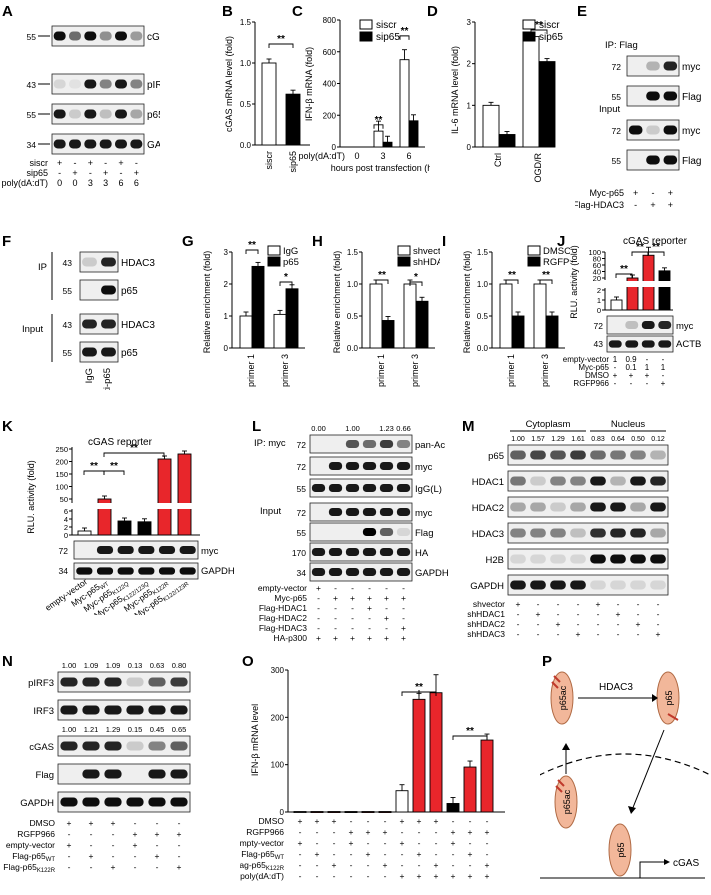 The image size is (711, 895). I want to click on panel-o-bar, so click(351, 812).